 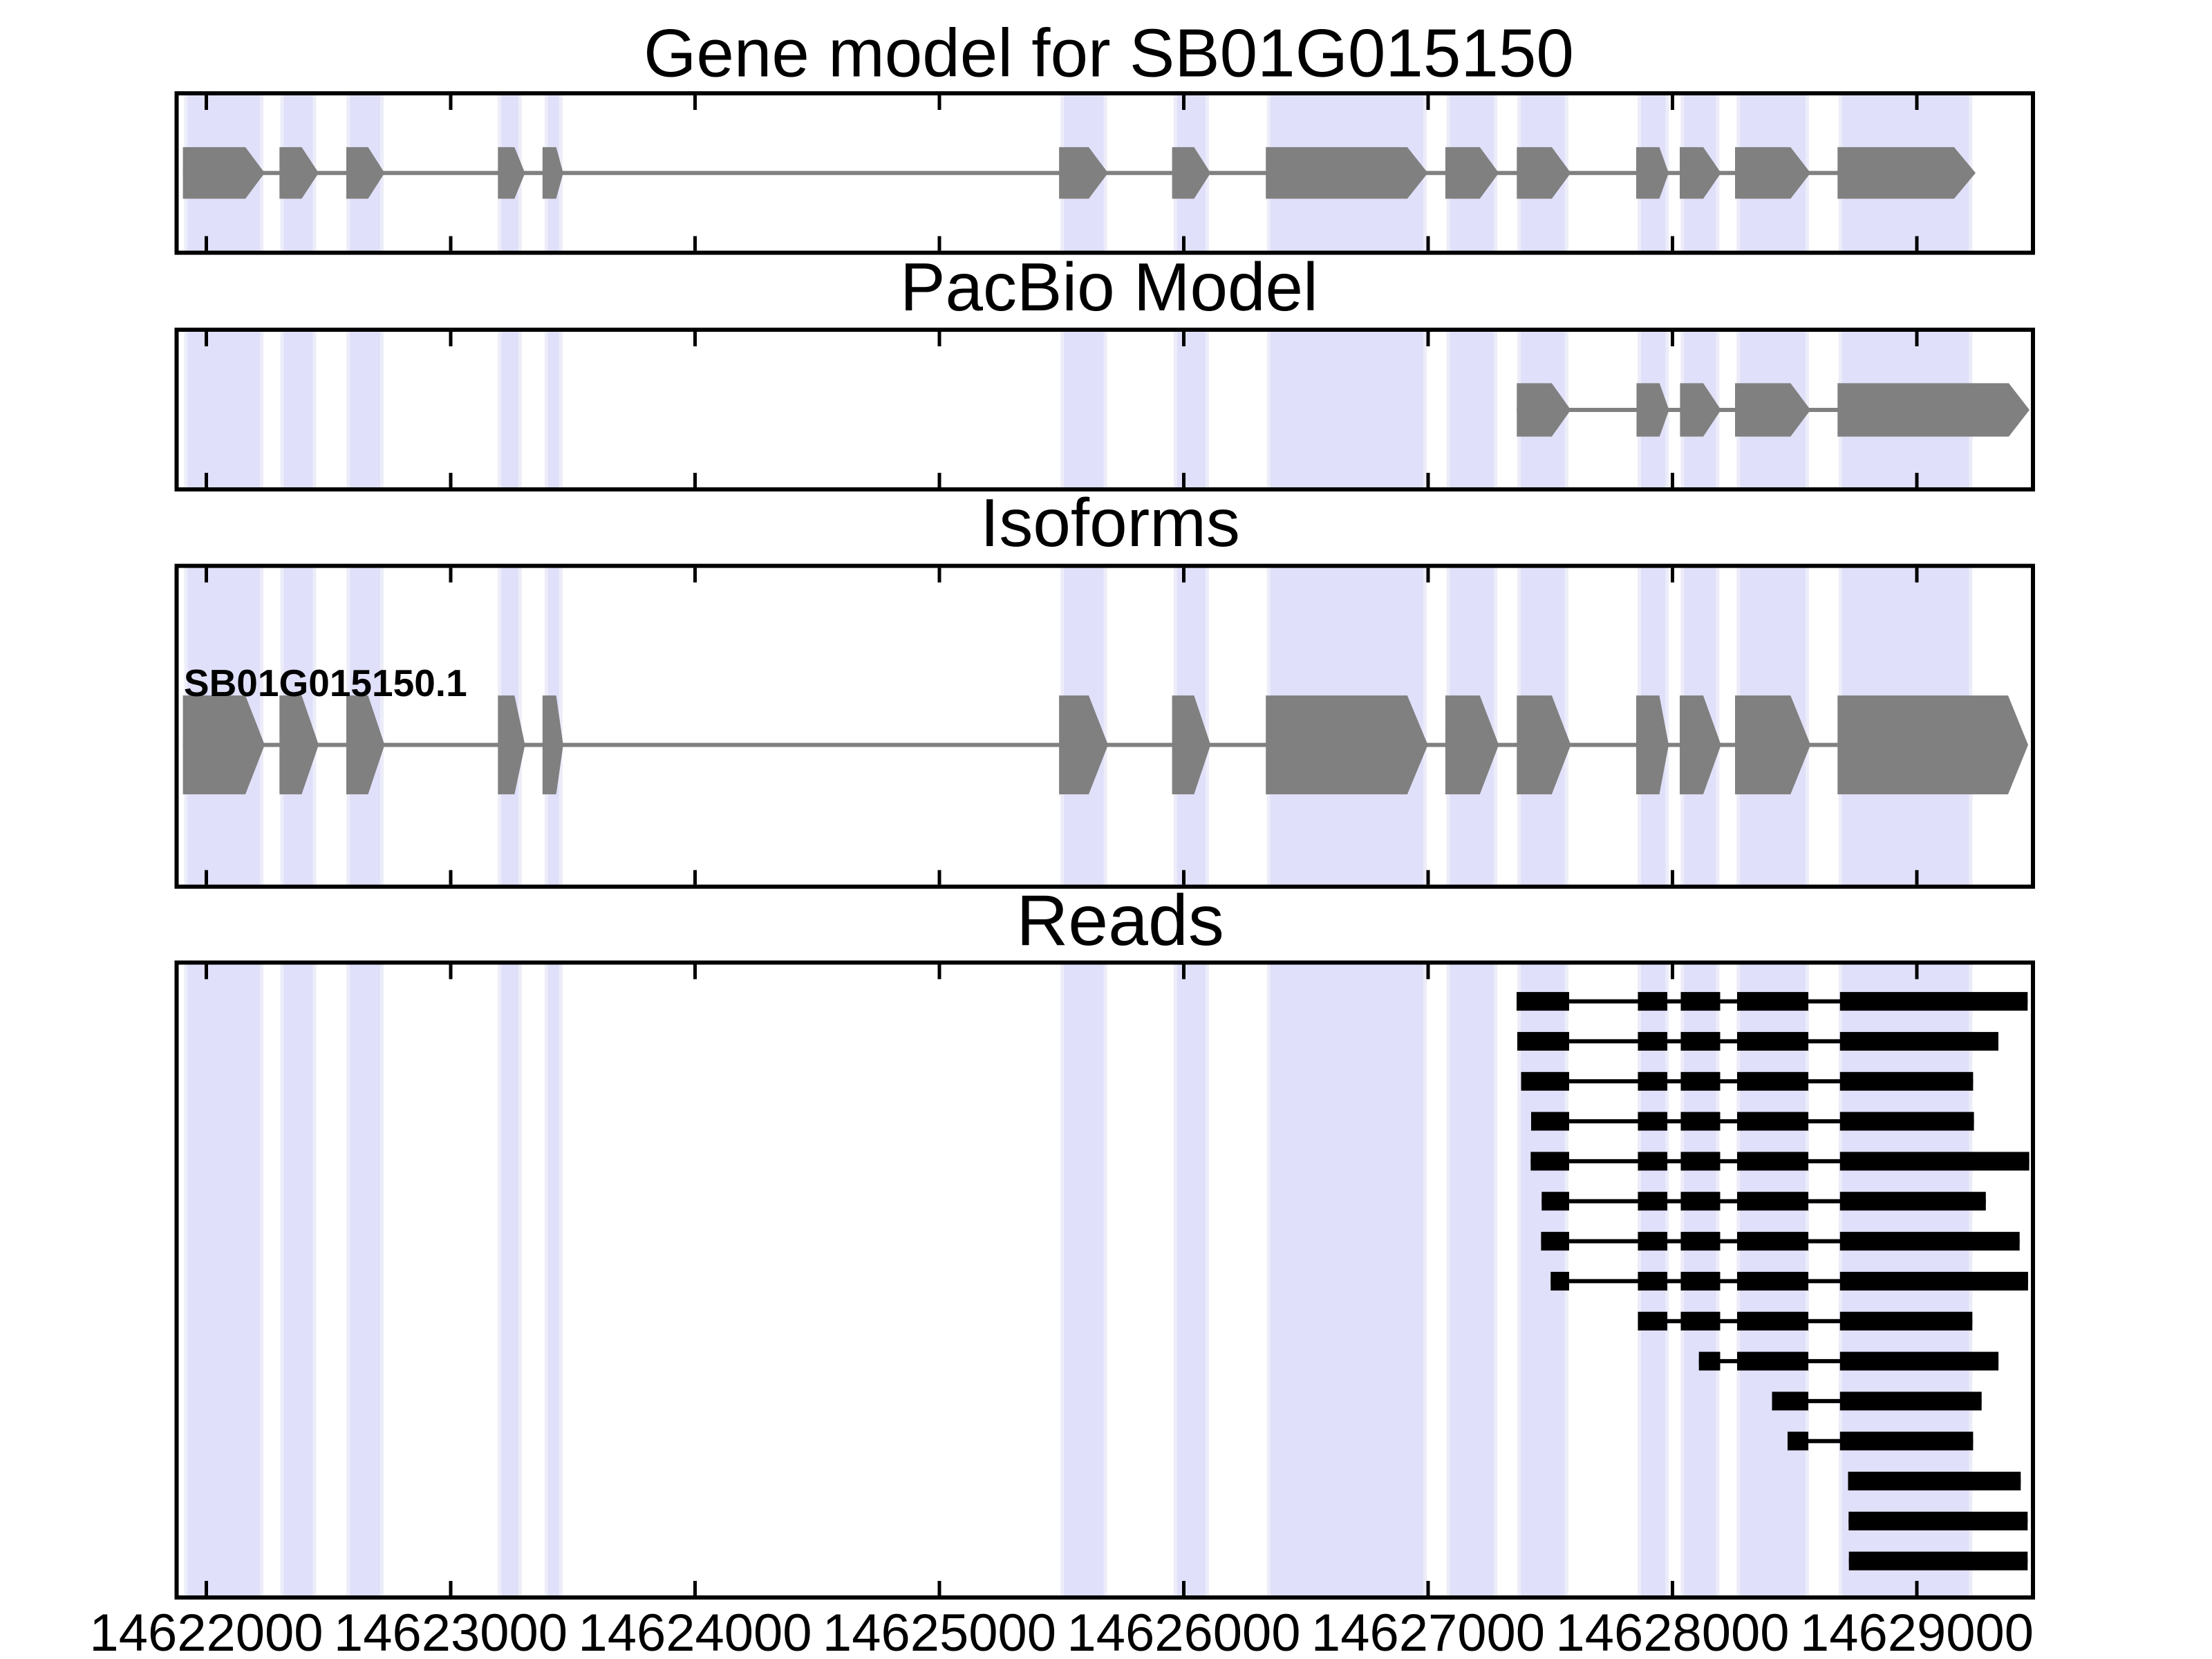 What do you see at coordinates (1917, 1632) in the screenshot?
I see `svg-text: 14629000` at bounding box center [1917, 1632].